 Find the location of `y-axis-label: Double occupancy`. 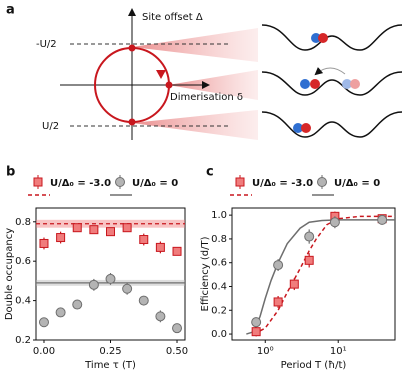

y-axis-label: Double occupancy is located at coordinates (9, 274).